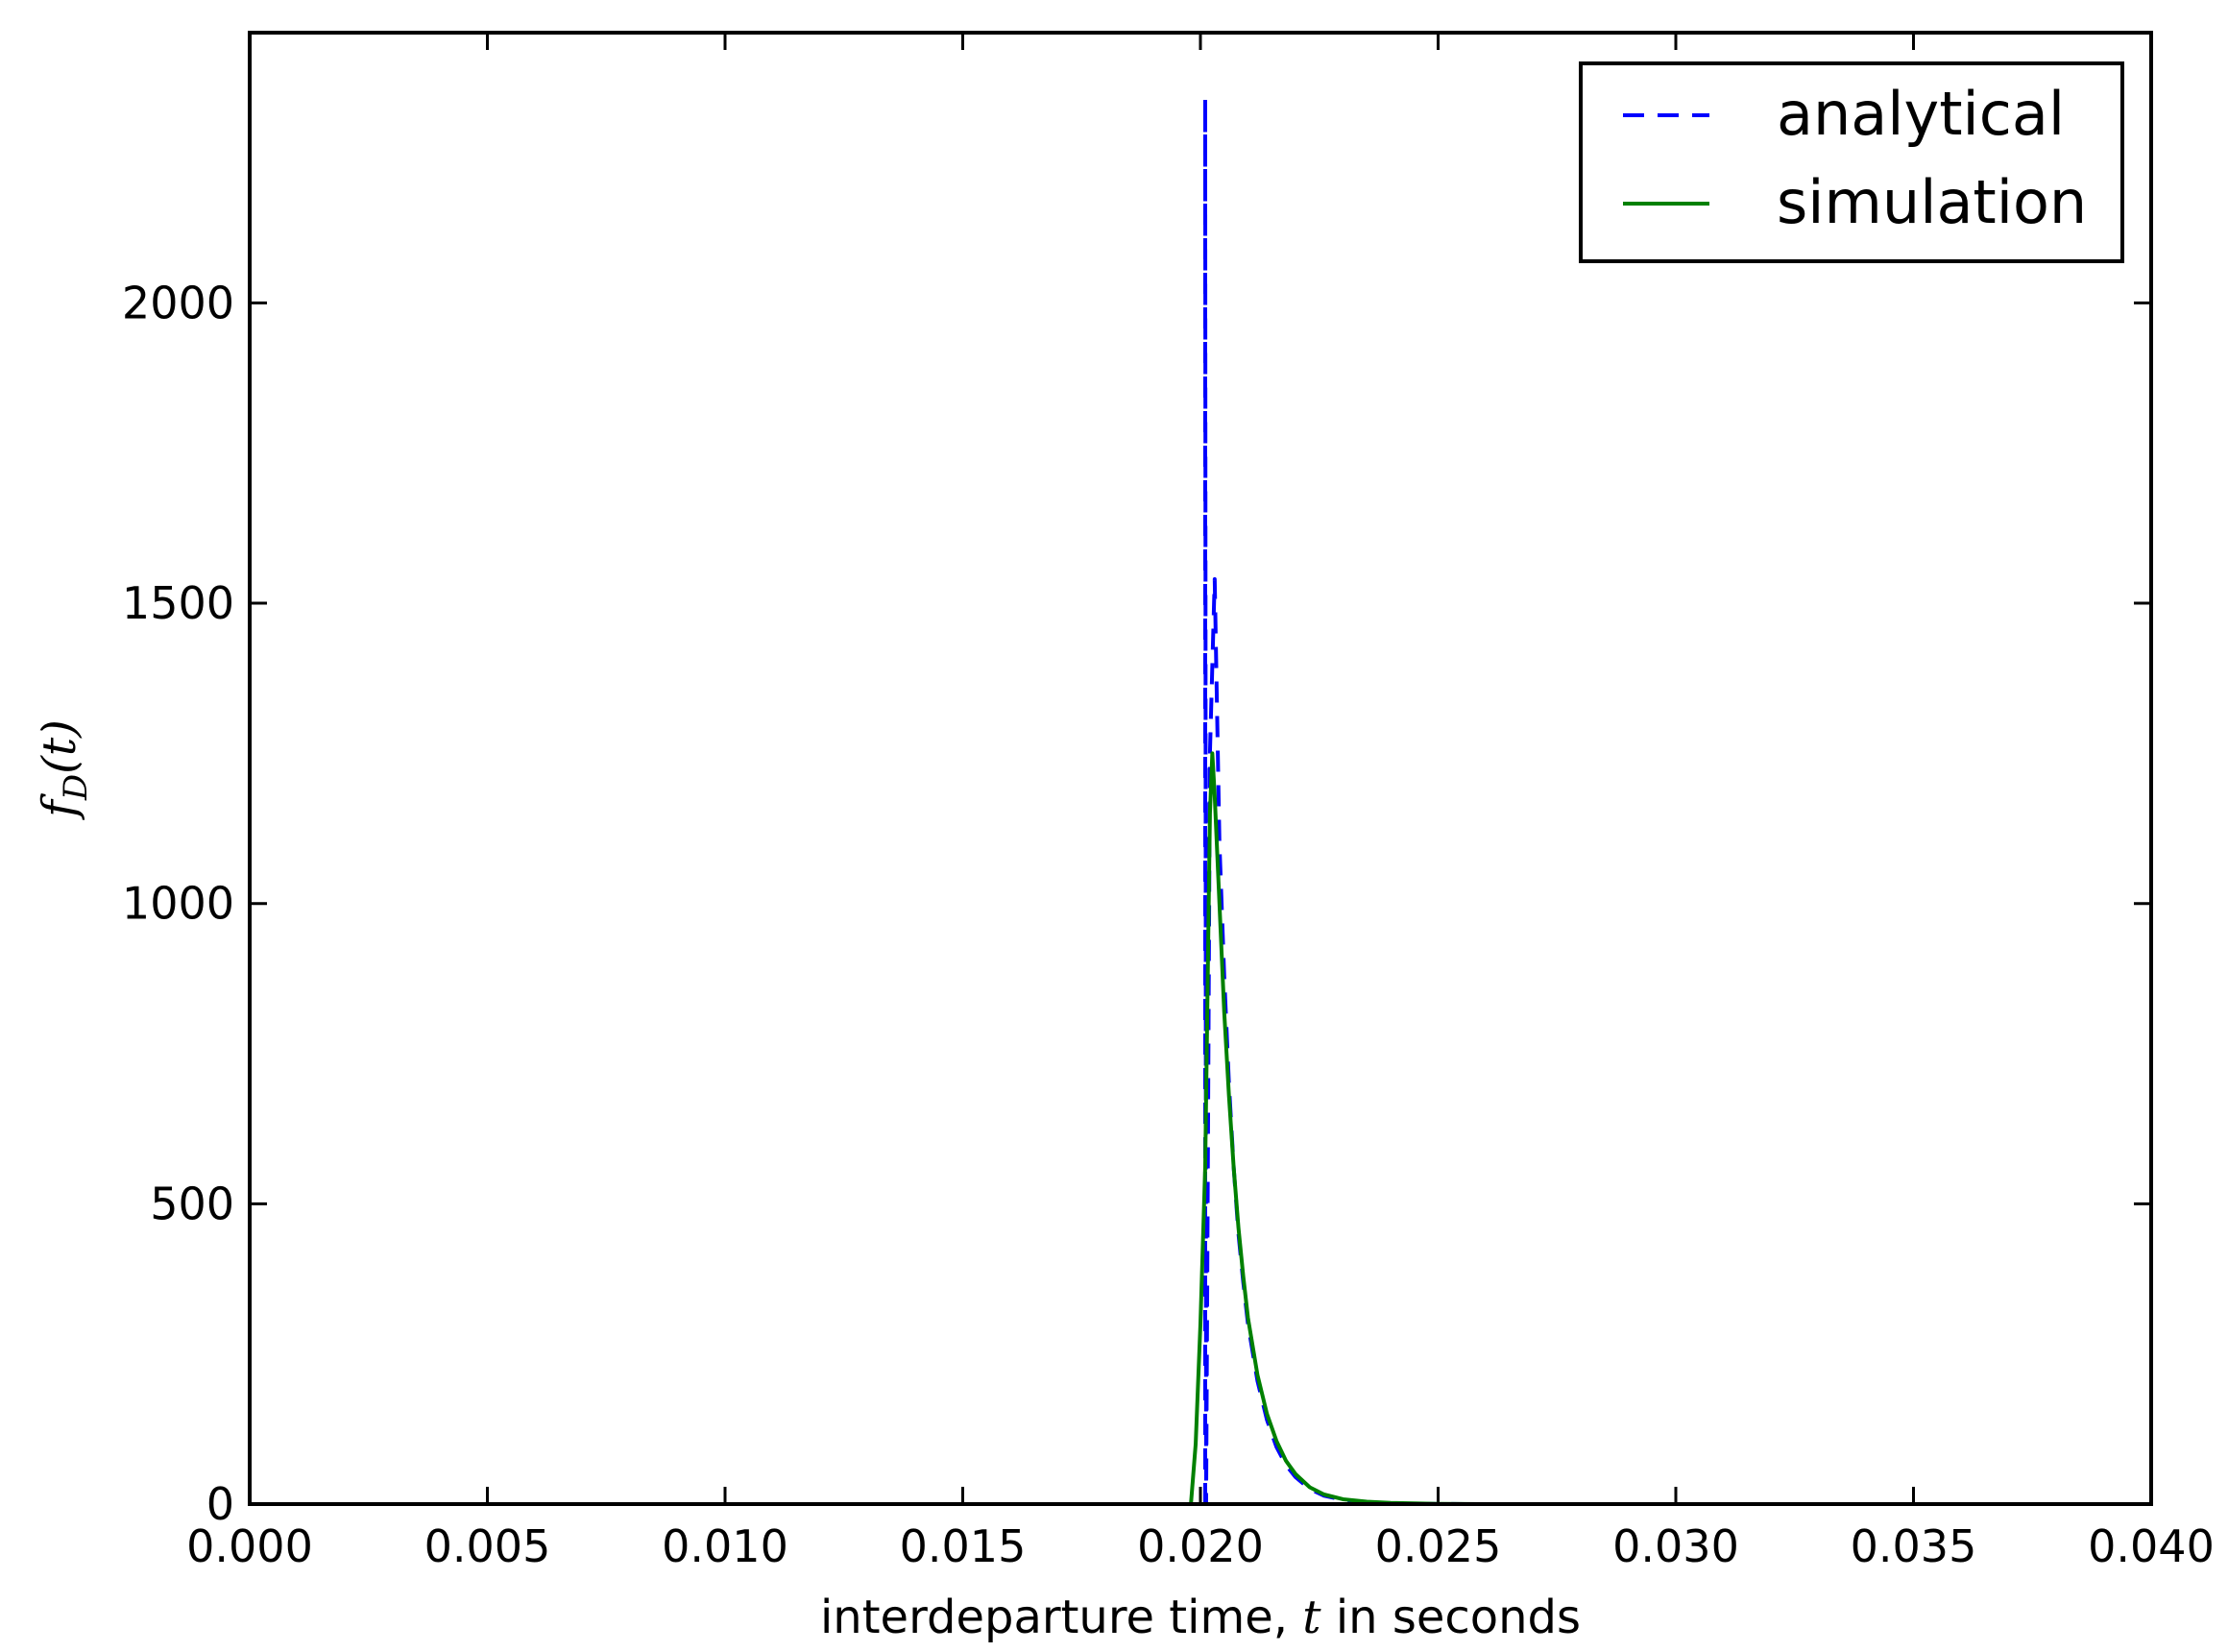  I want to click on y-axis-label-rest: (t), so click(60, 746).